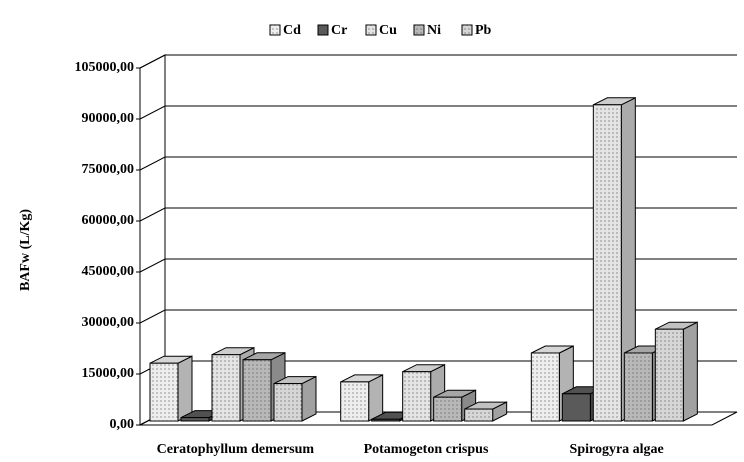 This screenshot has width=744, height=462. I want to click on y-tick-label: 0,00, so click(122, 424).